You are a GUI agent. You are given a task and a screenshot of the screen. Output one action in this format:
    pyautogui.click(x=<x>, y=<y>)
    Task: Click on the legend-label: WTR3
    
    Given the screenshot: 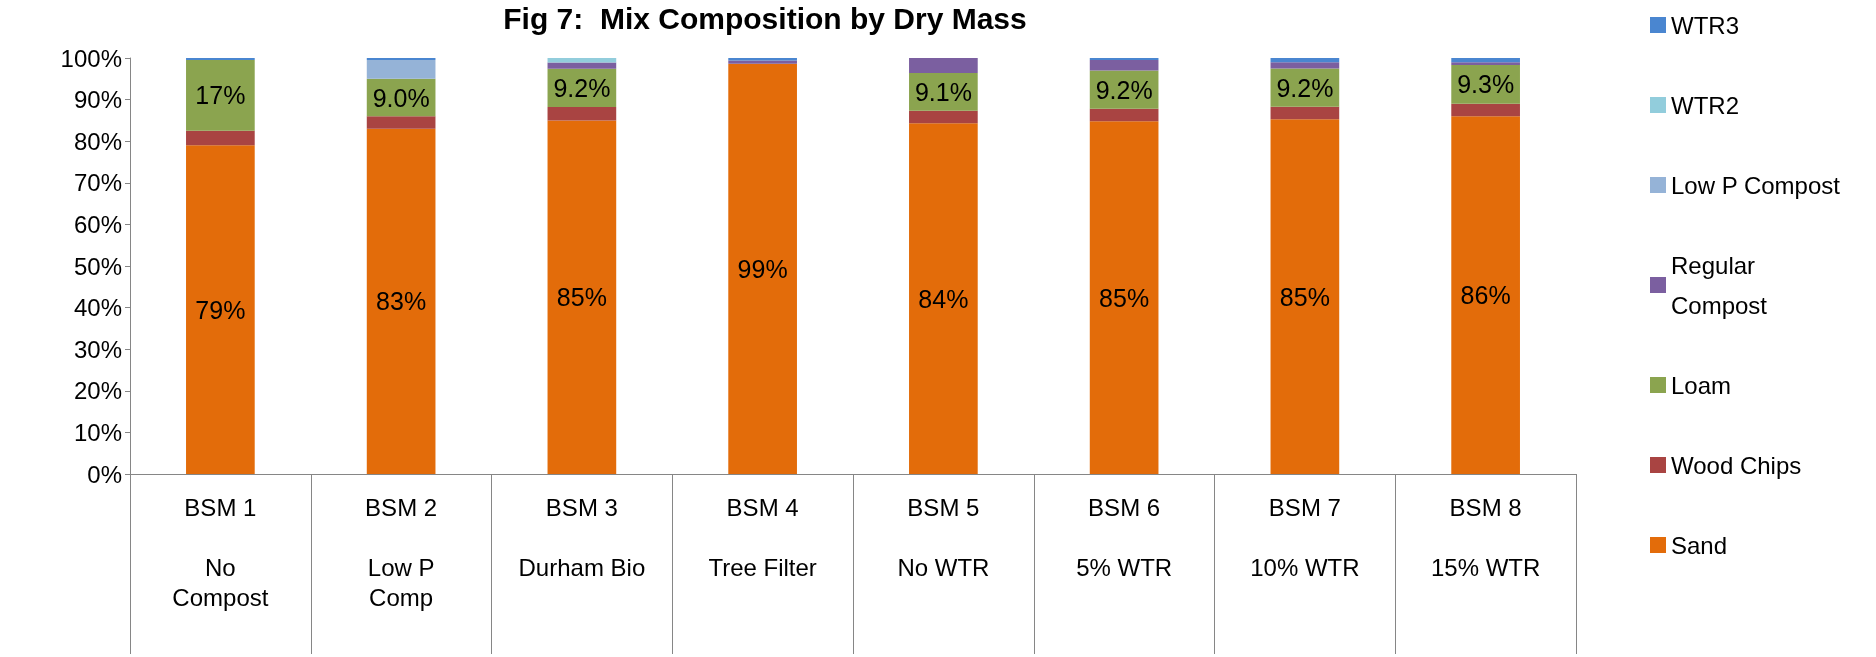 What is the action you would take?
    pyautogui.click(x=1705, y=25)
    